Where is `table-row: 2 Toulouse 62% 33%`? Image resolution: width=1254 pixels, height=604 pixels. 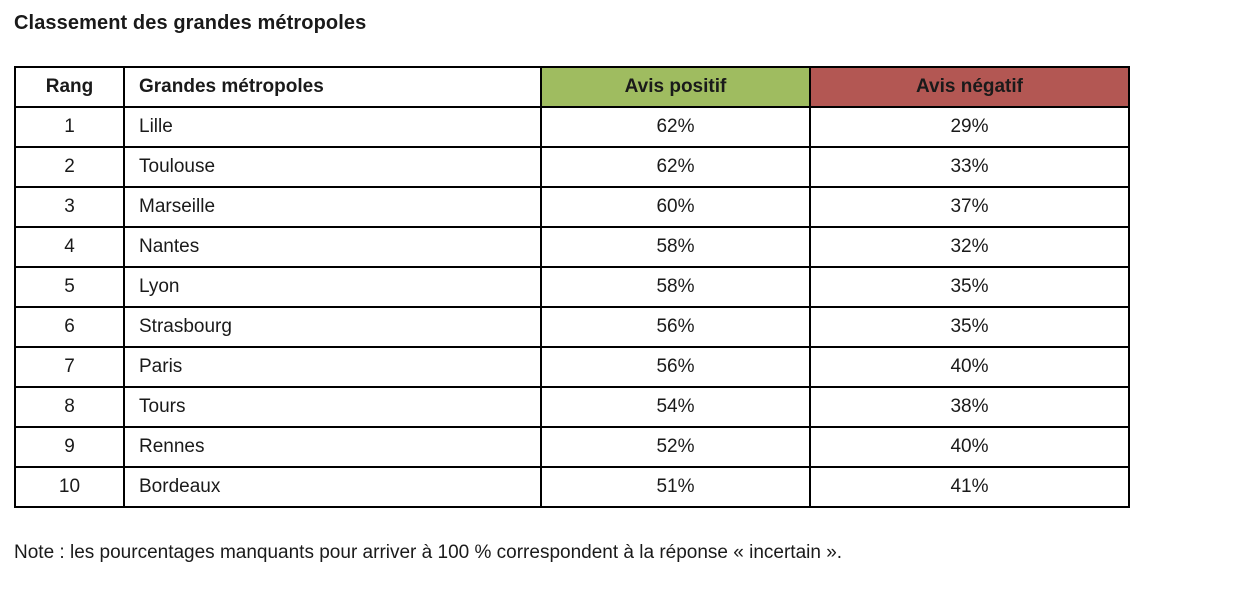
table-row: 2 Toulouse 62% 33% is located at coordinates (572, 167).